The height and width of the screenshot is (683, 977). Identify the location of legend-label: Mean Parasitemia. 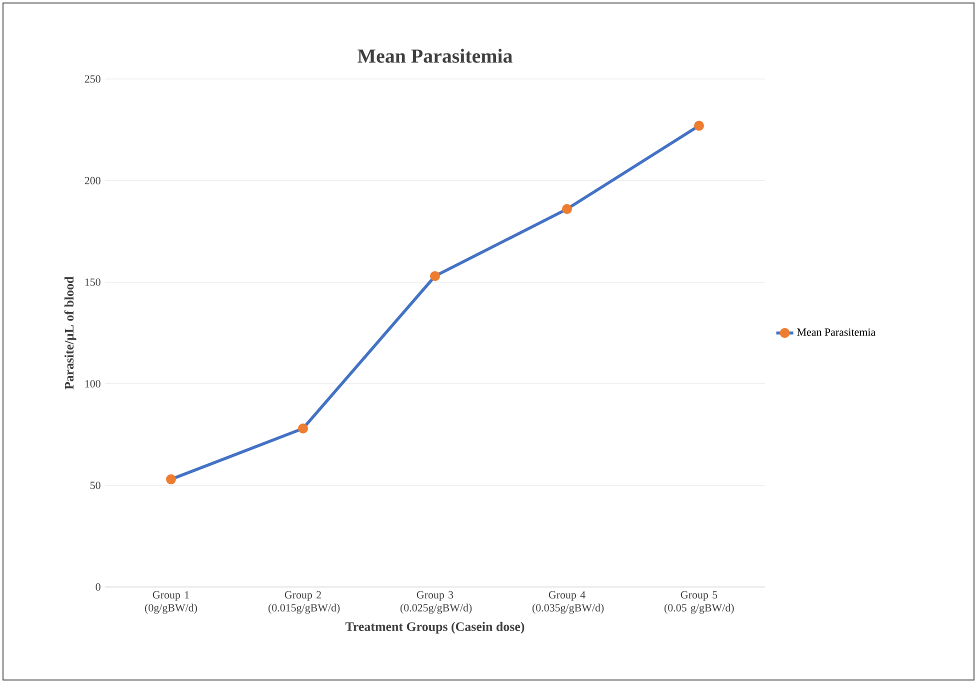
(836, 332).